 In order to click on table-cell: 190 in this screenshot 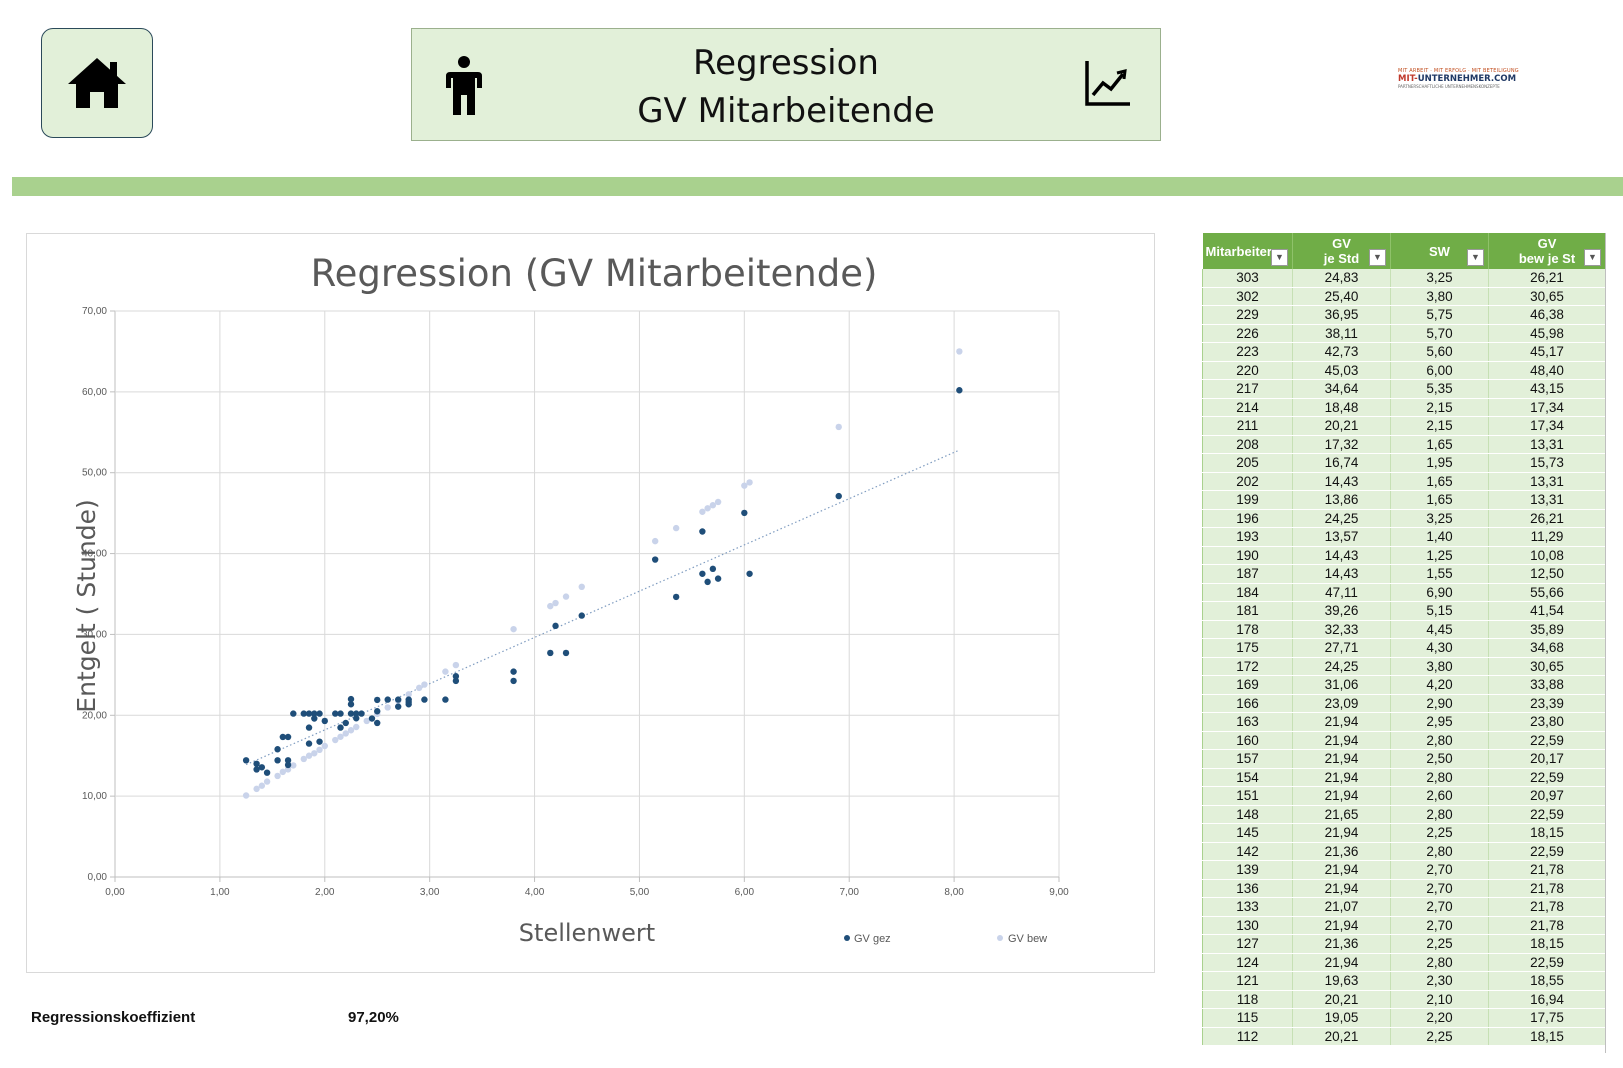, I will do `click(1247, 555)`.